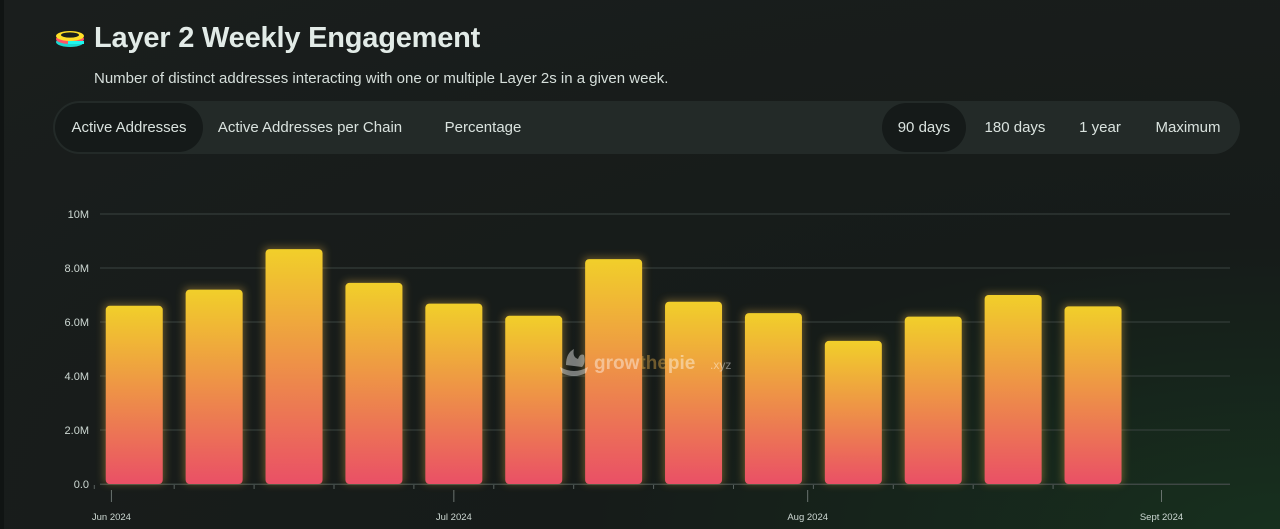  I want to click on pie-logo-icon, so click(574, 362).